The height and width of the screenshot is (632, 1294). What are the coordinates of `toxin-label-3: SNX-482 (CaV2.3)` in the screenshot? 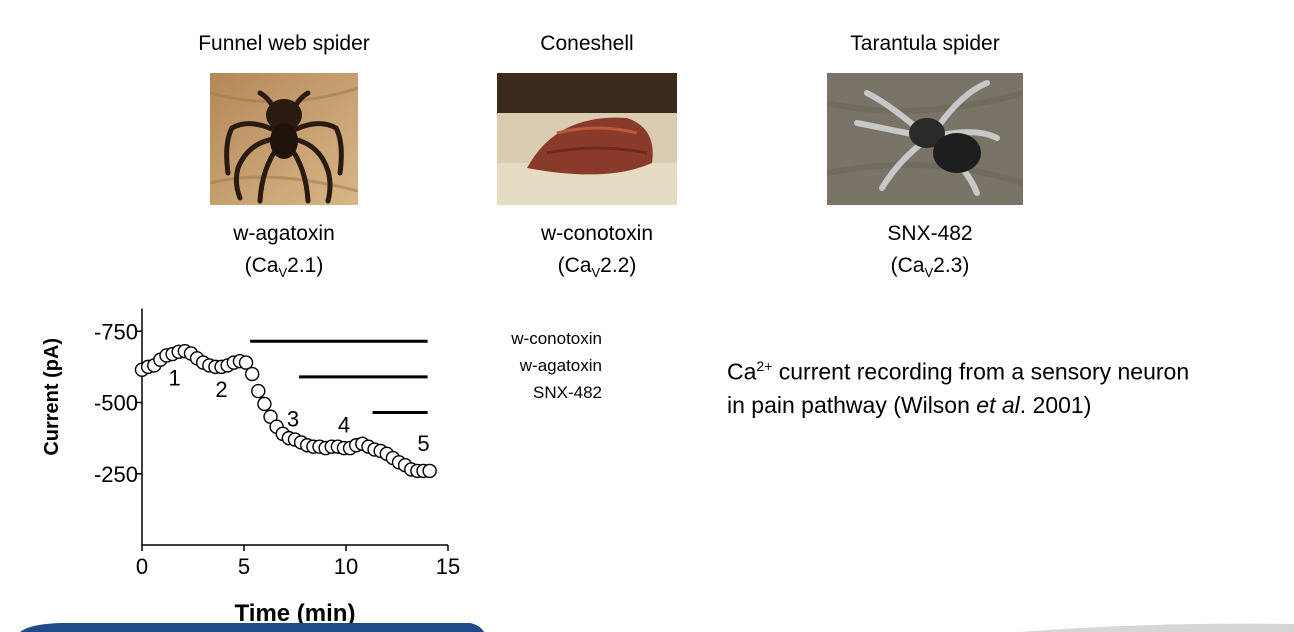 It's located at (930, 253).